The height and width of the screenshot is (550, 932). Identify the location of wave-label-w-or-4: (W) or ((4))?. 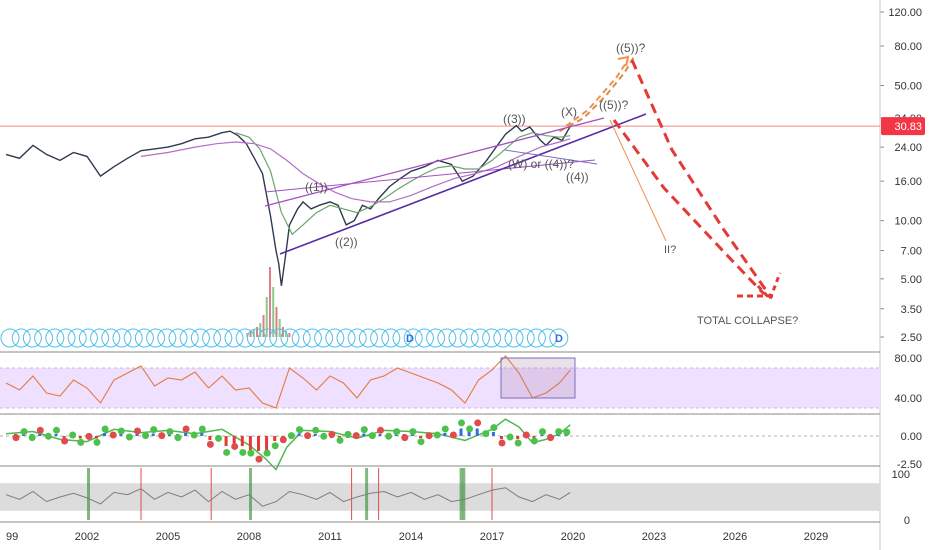
(541, 164).